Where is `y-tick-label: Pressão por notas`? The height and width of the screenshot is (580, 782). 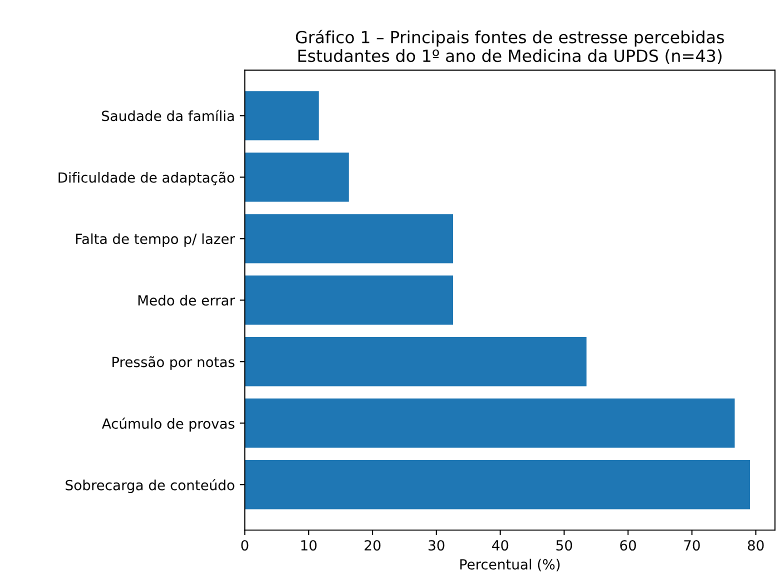
y-tick-label: Pressão por notas is located at coordinates (173, 363).